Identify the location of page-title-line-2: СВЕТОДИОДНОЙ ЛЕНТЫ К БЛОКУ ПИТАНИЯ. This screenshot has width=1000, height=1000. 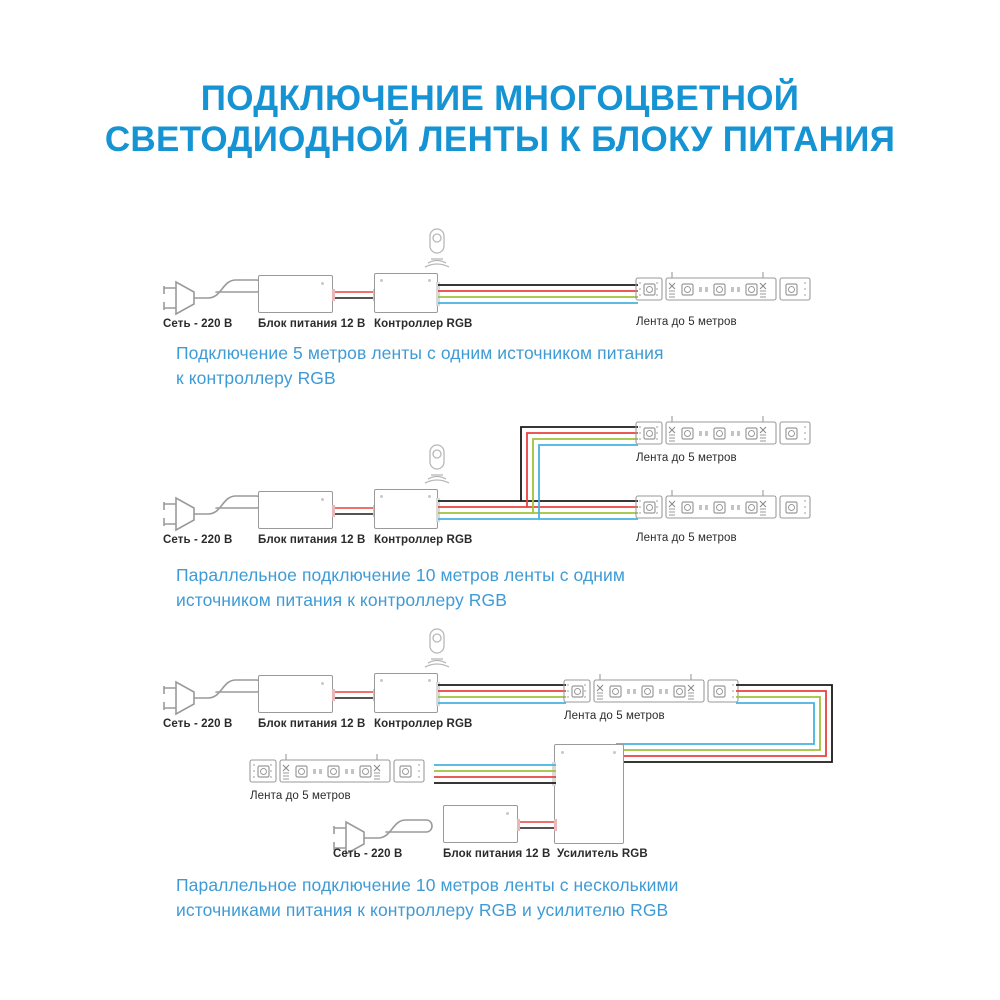
(500, 139).